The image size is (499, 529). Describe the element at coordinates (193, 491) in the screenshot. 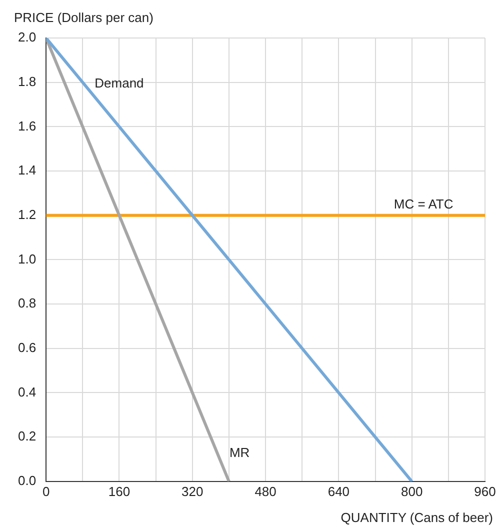

I see `x-tick-label: 320` at that location.